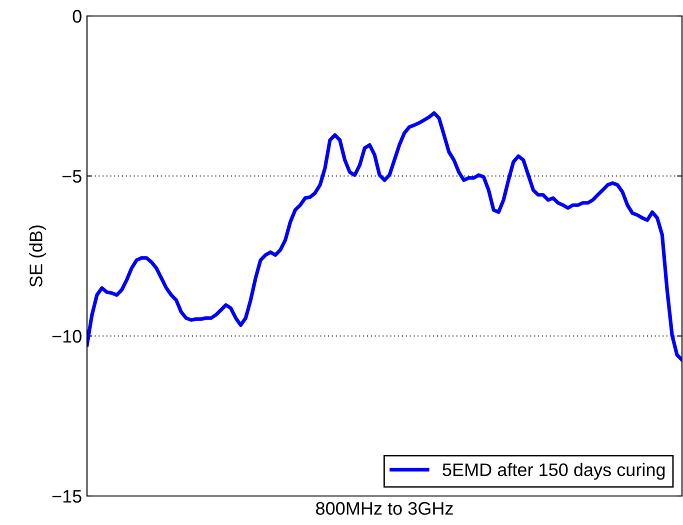 The height and width of the screenshot is (525, 683). Describe the element at coordinates (67, 496) in the screenshot. I see `y-tick-label: −15` at that location.